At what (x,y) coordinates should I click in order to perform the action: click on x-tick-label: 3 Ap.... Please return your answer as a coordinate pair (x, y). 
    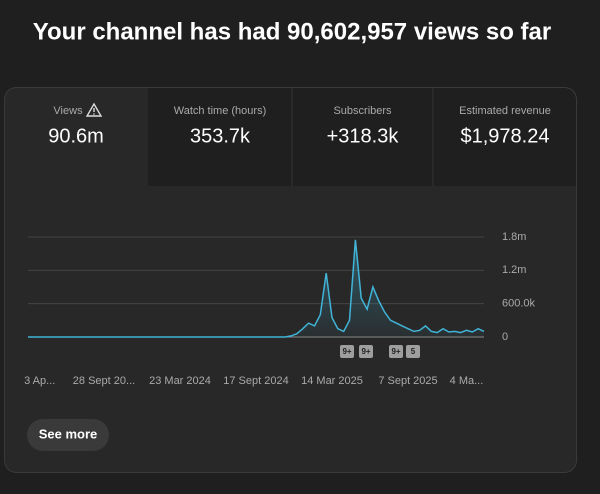
    Looking at the image, I should click on (39, 381).